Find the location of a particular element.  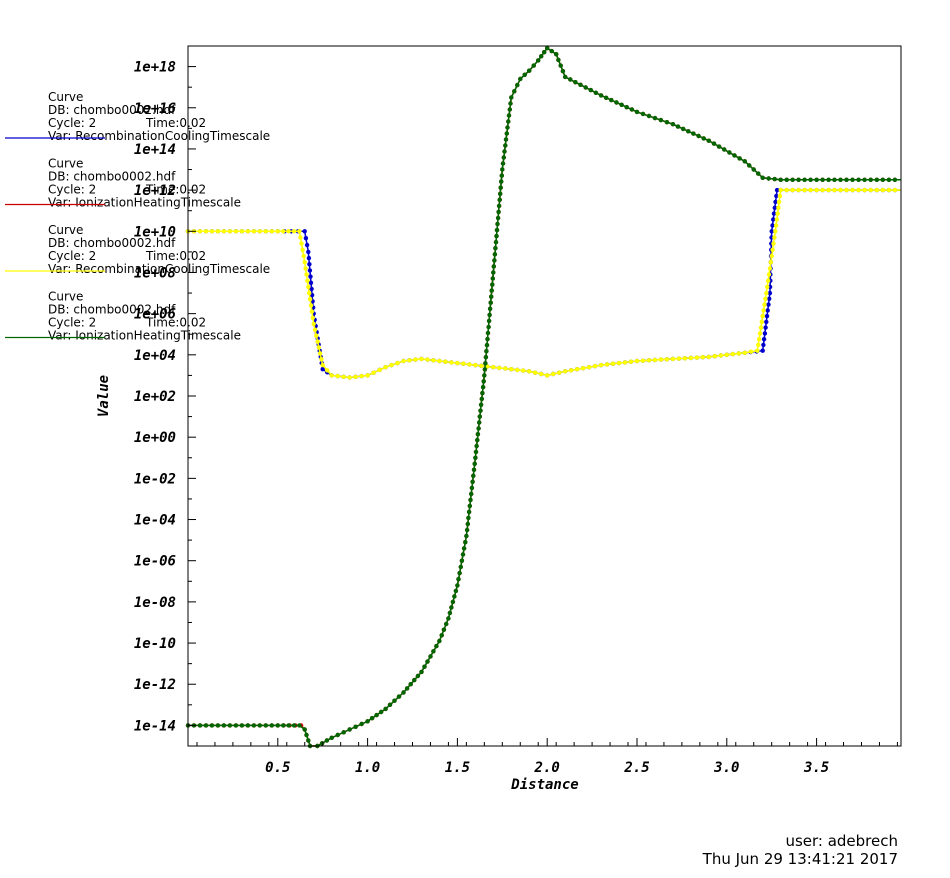

legend-db: DB: chombo0002.hdf is located at coordinates (112, 310).